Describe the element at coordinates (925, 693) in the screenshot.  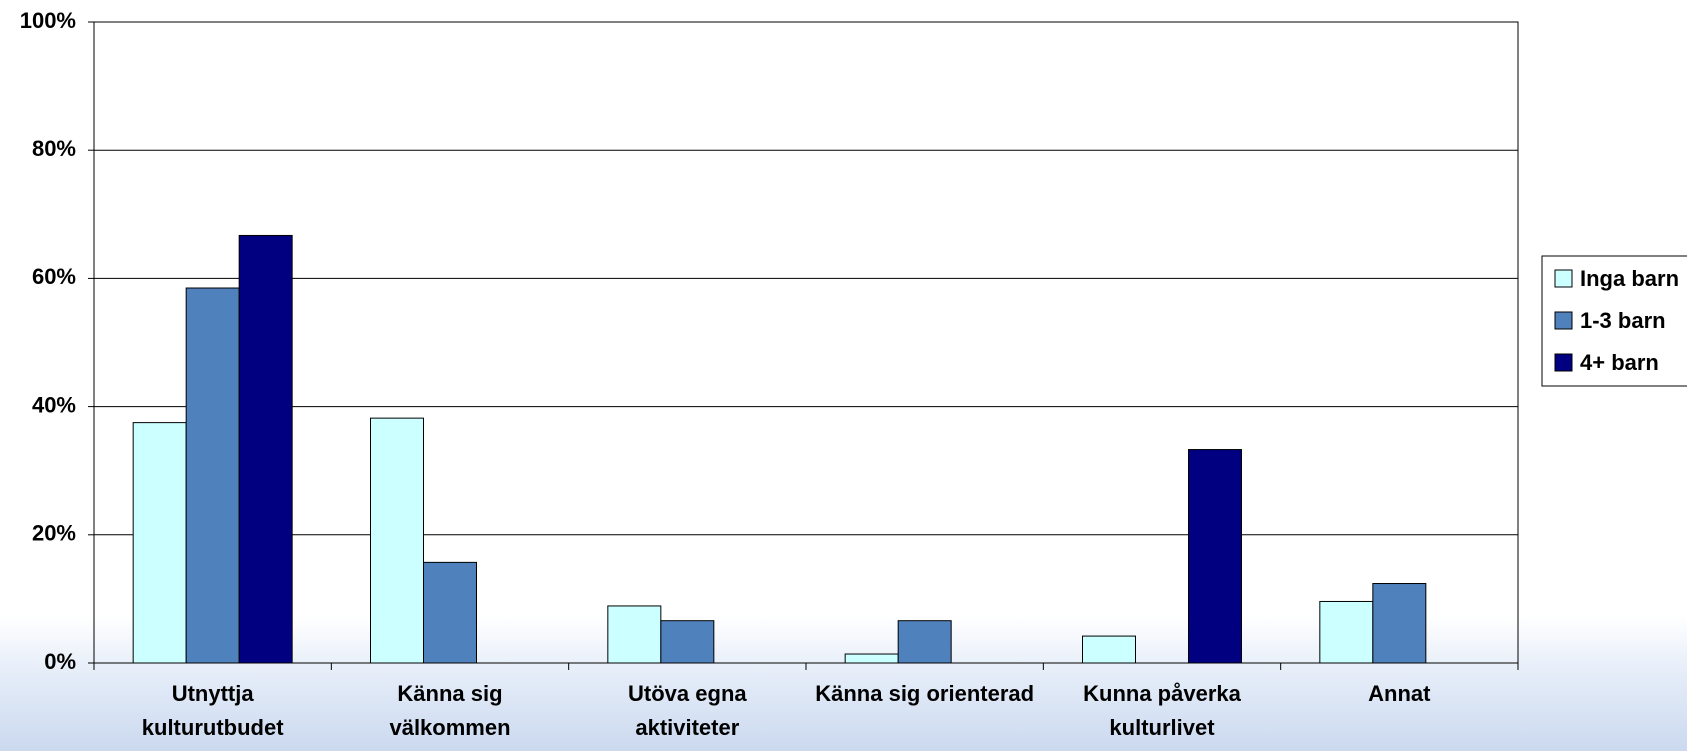
I see `x-tick-label: Känna sig orienterad` at that location.